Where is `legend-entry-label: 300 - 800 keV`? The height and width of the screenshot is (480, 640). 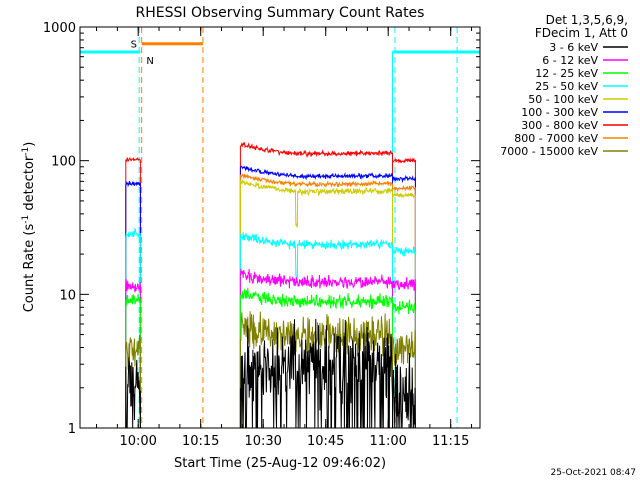
legend-entry-label: 300 - 800 keV is located at coordinates (559, 125).